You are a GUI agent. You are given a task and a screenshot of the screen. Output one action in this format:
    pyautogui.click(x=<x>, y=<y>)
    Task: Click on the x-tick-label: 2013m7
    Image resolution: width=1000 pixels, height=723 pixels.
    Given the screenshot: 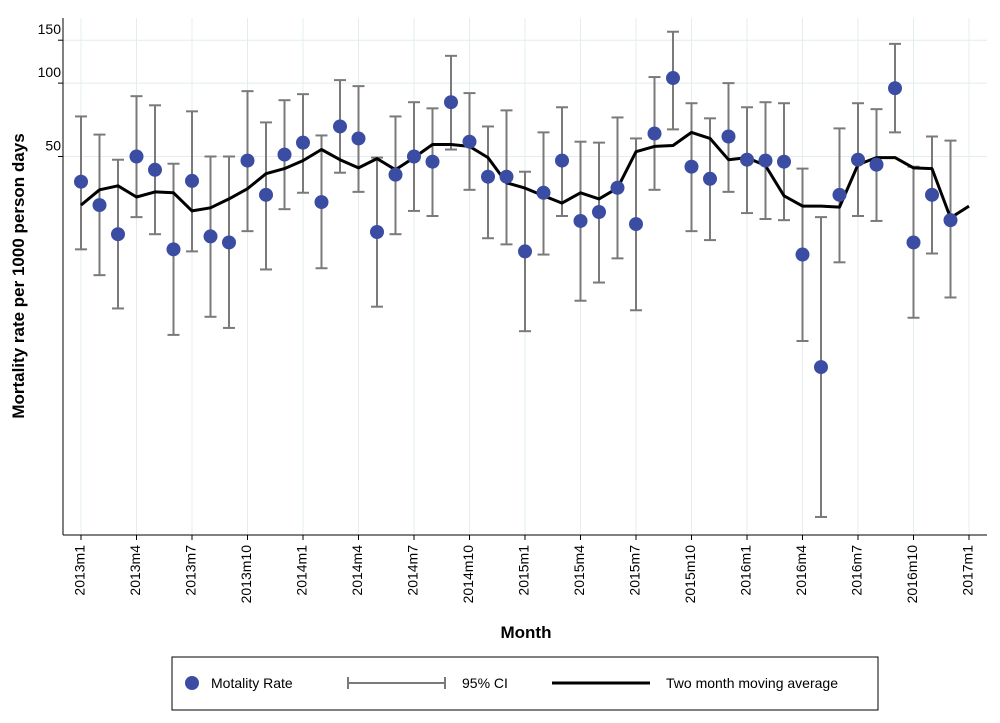 What is the action you would take?
    pyautogui.click(x=191, y=570)
    